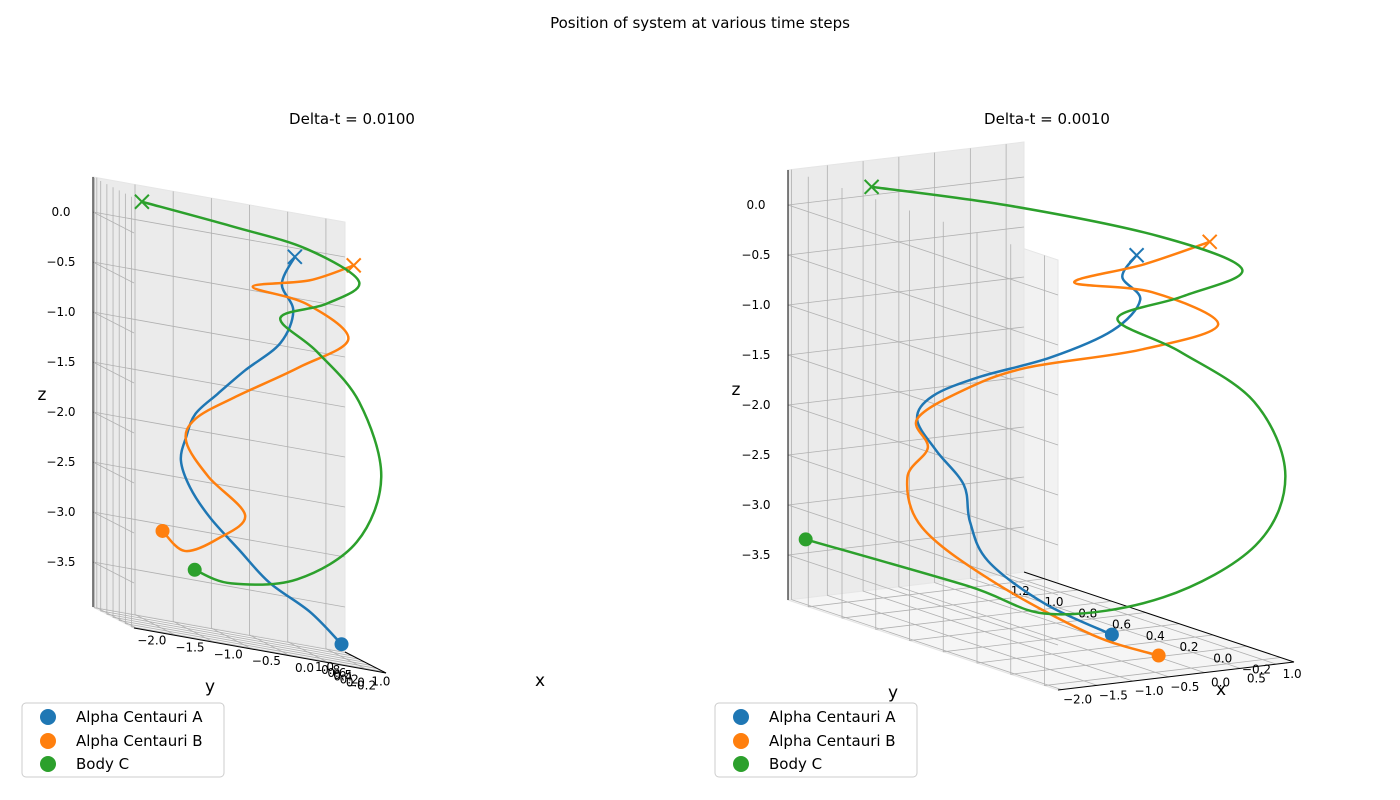 The width and height of the screenshot is (1400, 800). What do you see at coordinates (352, 119) in the screenshot?
I see `subplot-title: Delta-t = 0.0100` at bounding box center [352, 119].